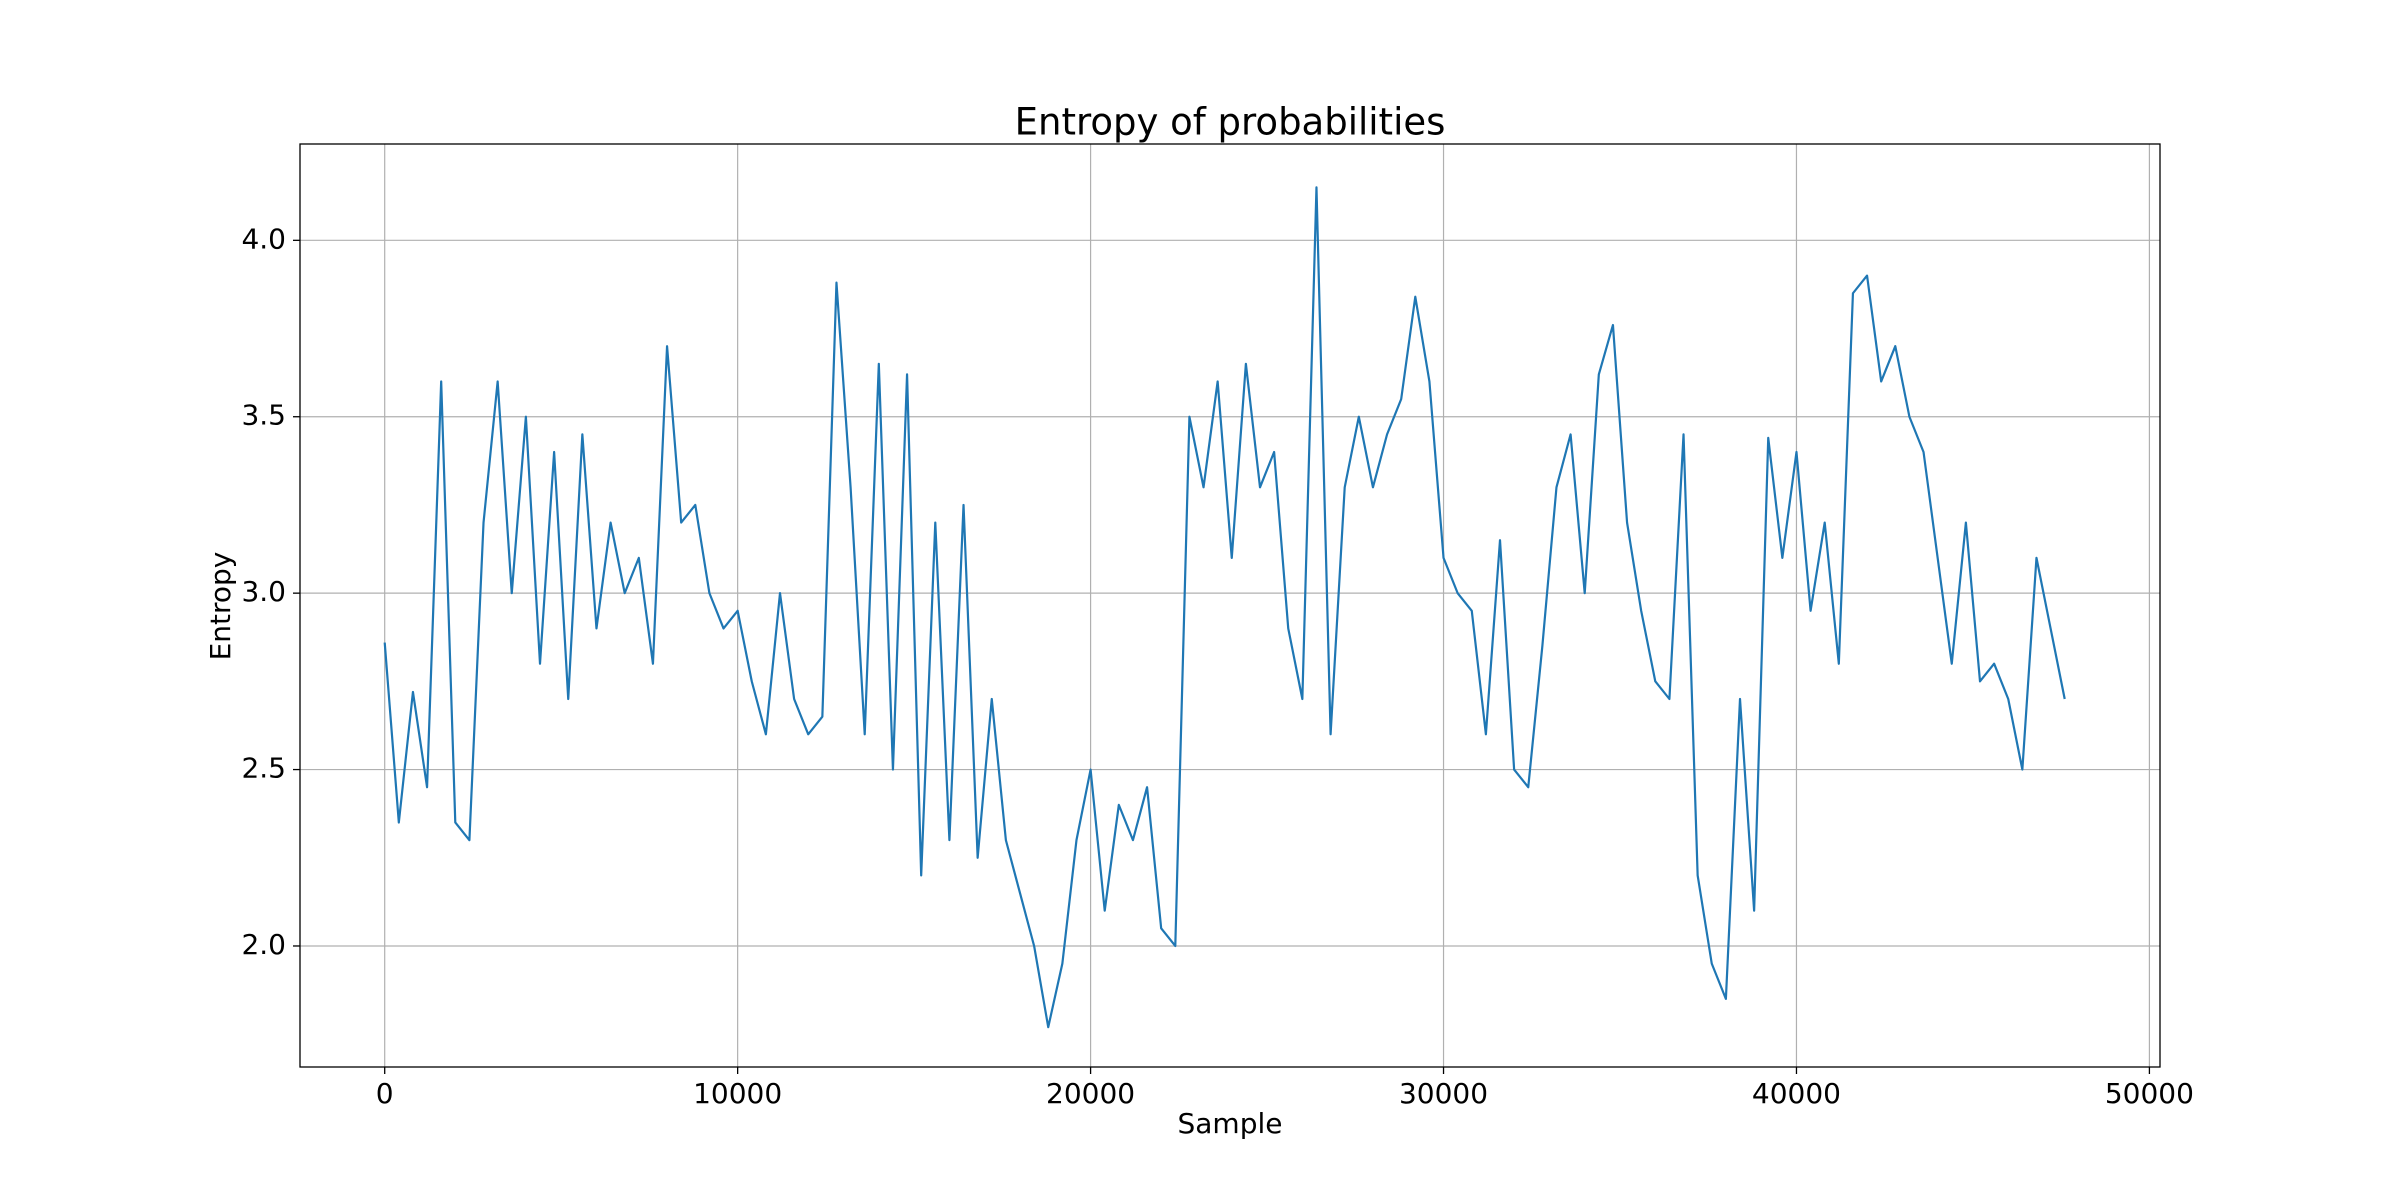 The height and width of the screenshot is (1200, 2400). I want to click on x-tick-label: 50000, so click(2149, 1093).